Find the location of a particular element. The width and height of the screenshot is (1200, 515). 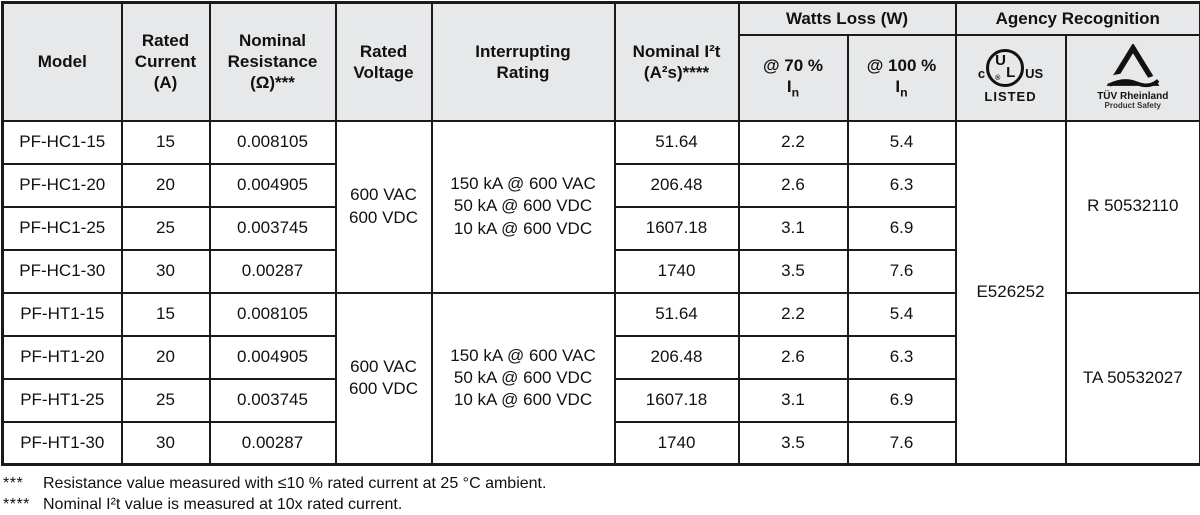

col-header-nominal-resistance: Nominal Resistance (Ω)*** is located at coordinates (273, 62).